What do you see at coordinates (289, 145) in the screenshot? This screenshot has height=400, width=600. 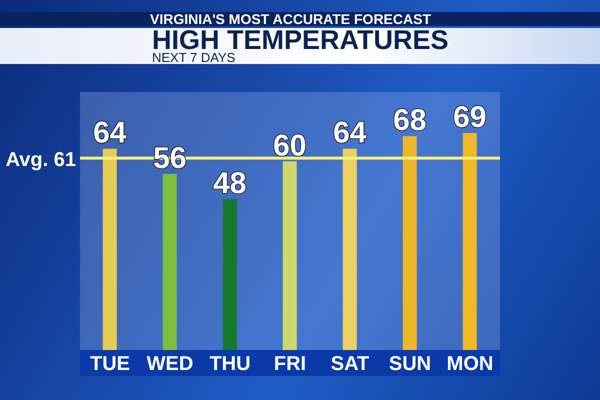 I see `data-label: 60` at bounding box center [289, 145].